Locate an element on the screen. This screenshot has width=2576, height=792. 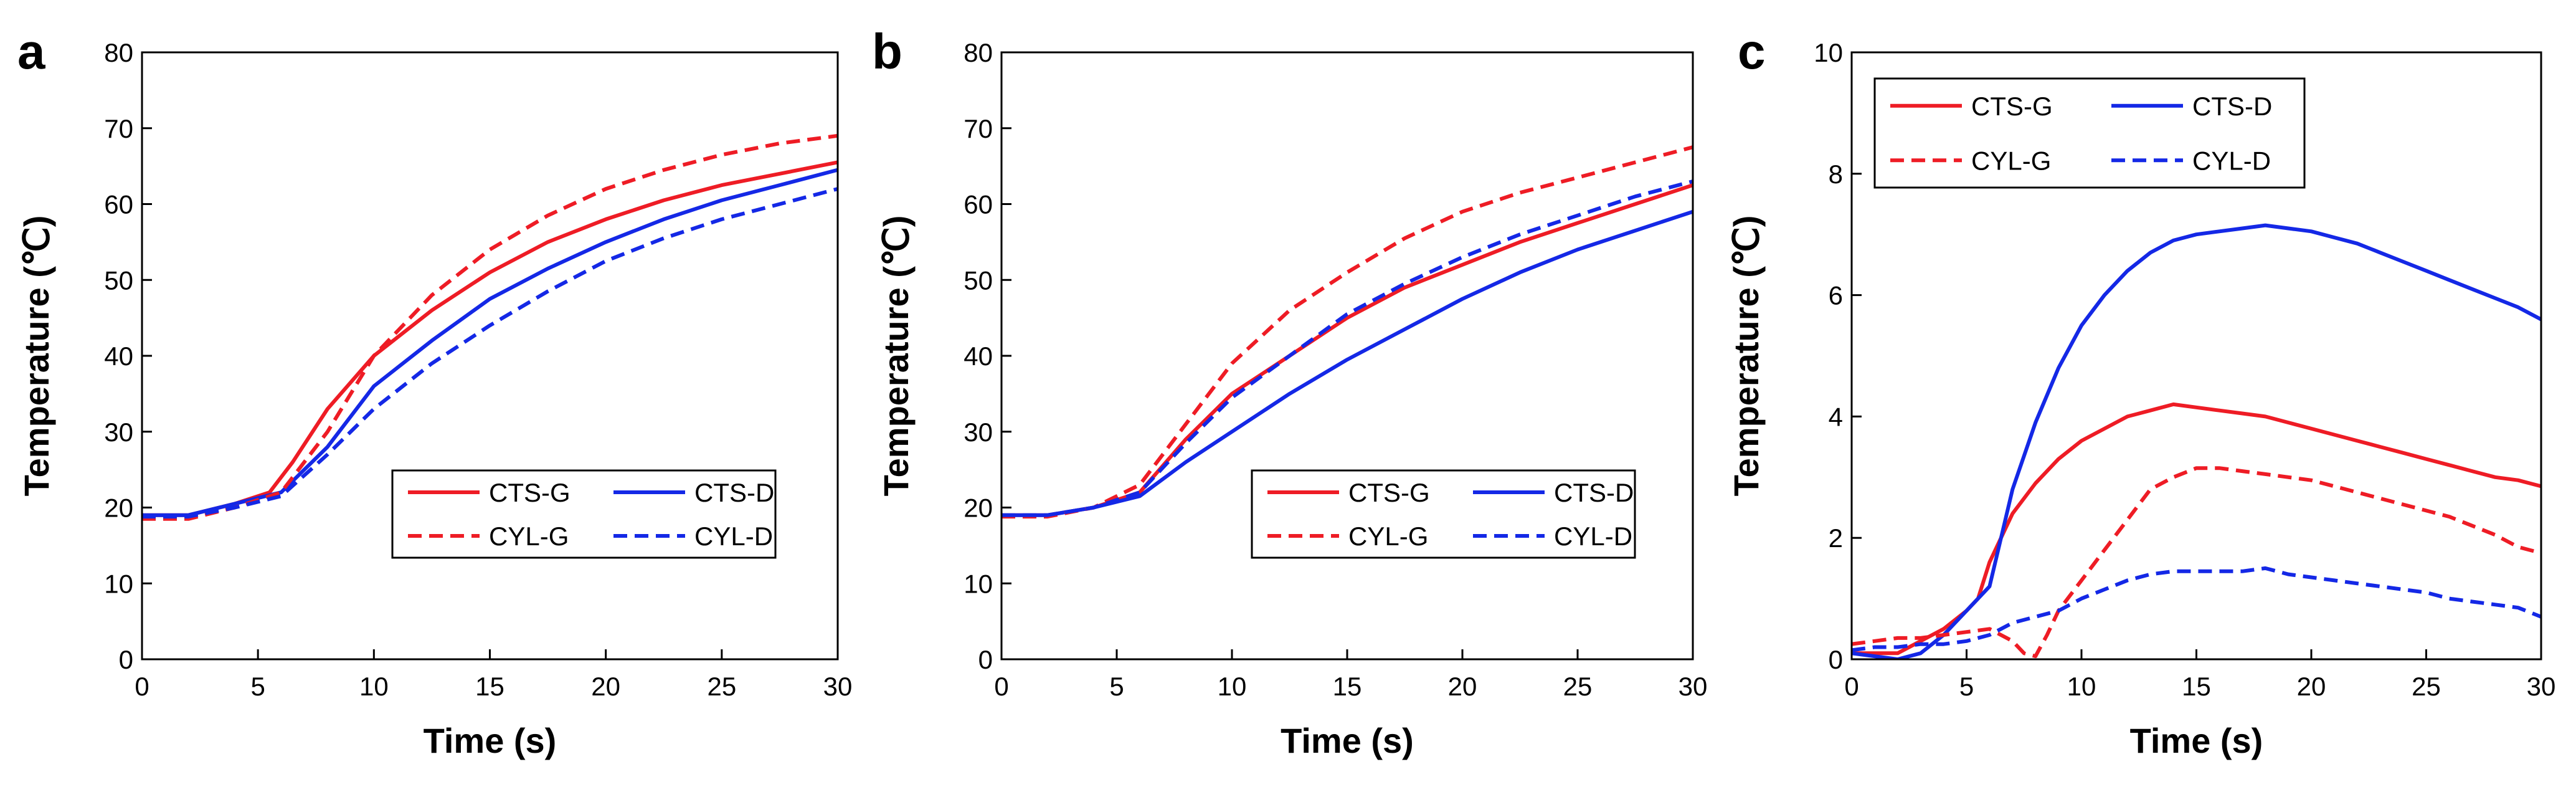
y-tick-label: 8 is located at coordinates (1836, 175).